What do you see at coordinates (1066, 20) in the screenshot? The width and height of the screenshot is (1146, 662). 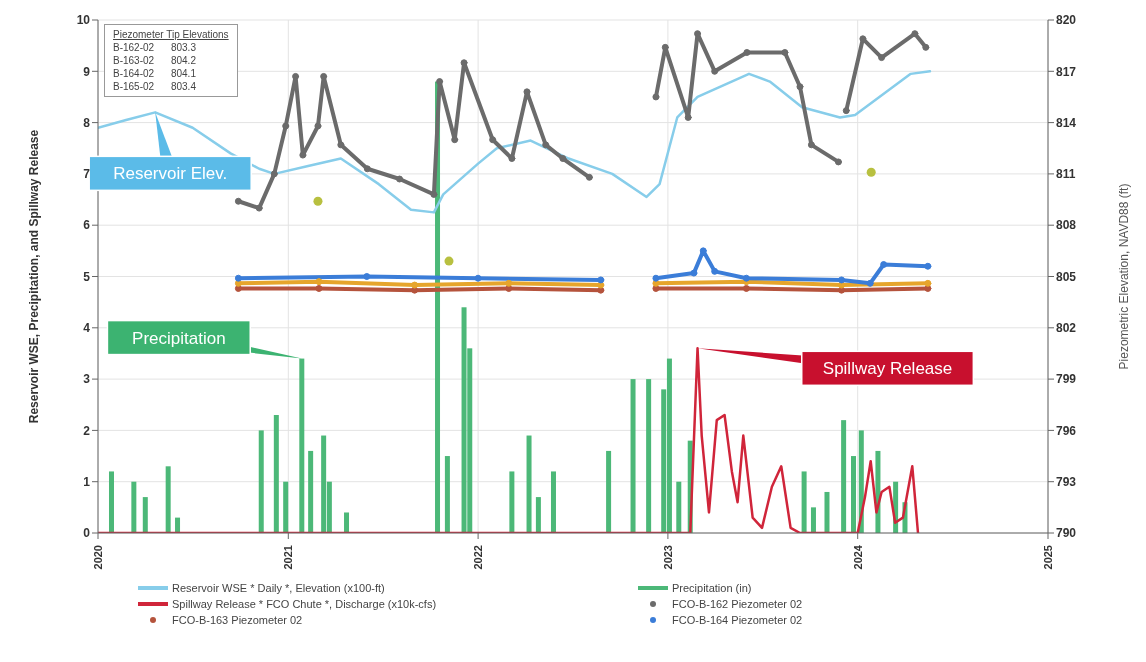 I see `y2-tick-label: 820` at bounding box center [1066, 20].